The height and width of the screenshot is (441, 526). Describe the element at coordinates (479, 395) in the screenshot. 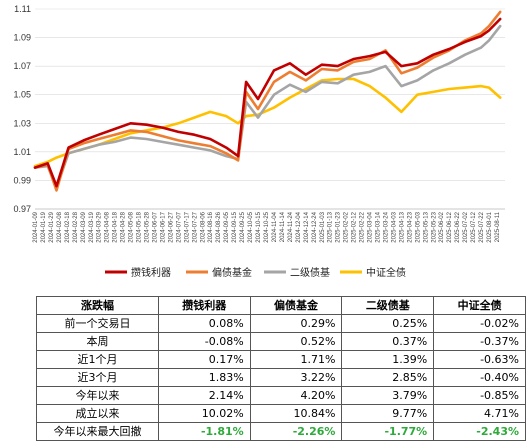

I see `table-cell: -0.85%` at that location.